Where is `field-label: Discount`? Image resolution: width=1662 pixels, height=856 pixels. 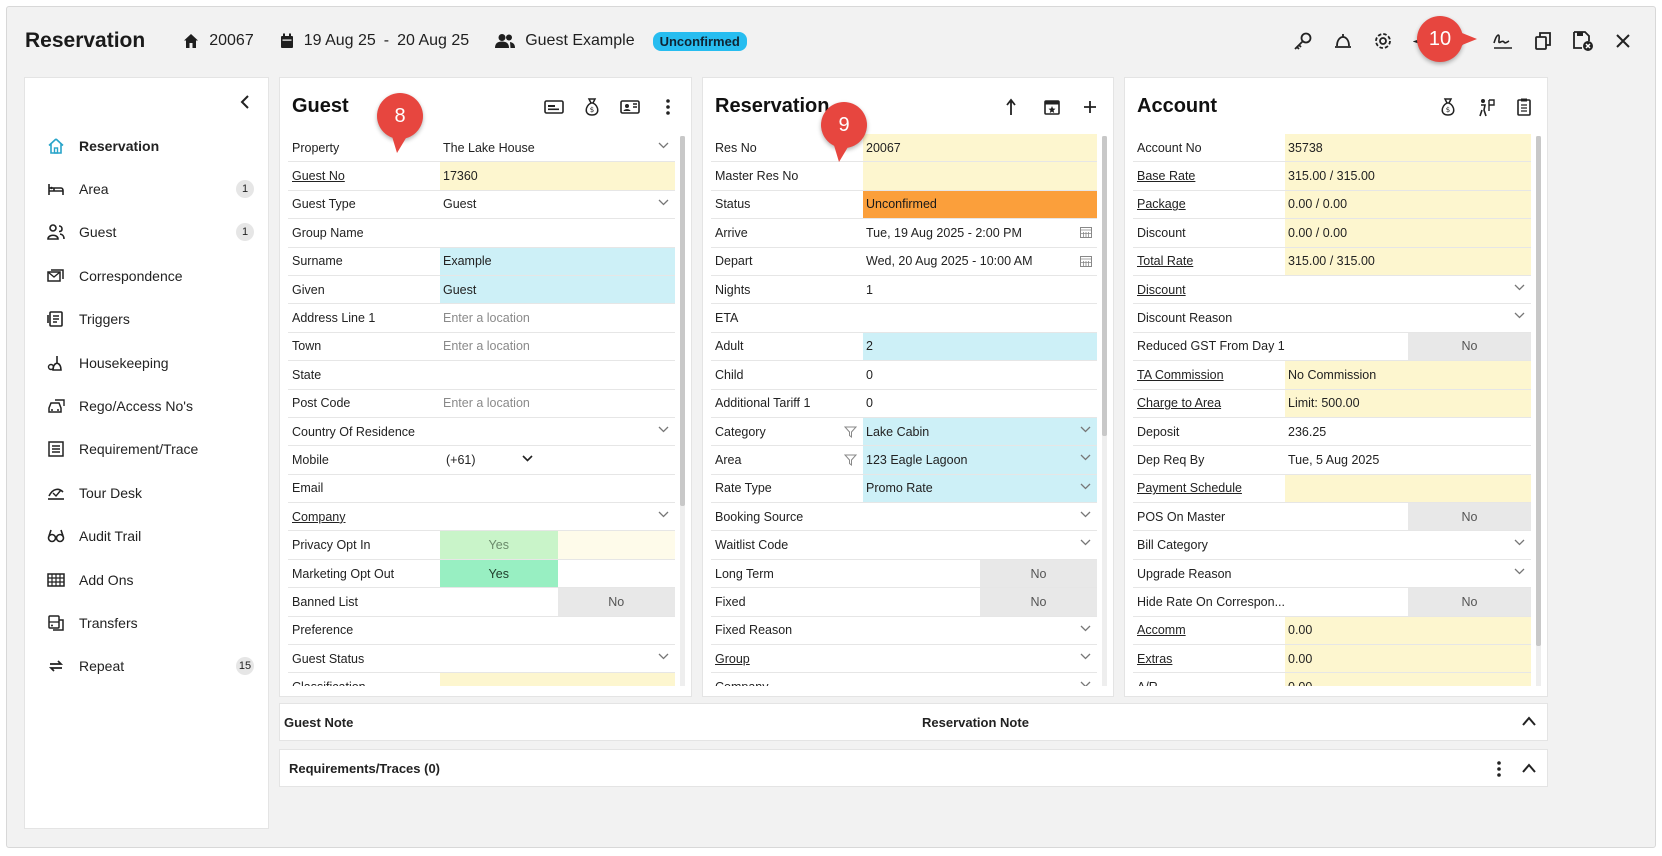
field-label: Discount is located at coordinates (1209, 289).